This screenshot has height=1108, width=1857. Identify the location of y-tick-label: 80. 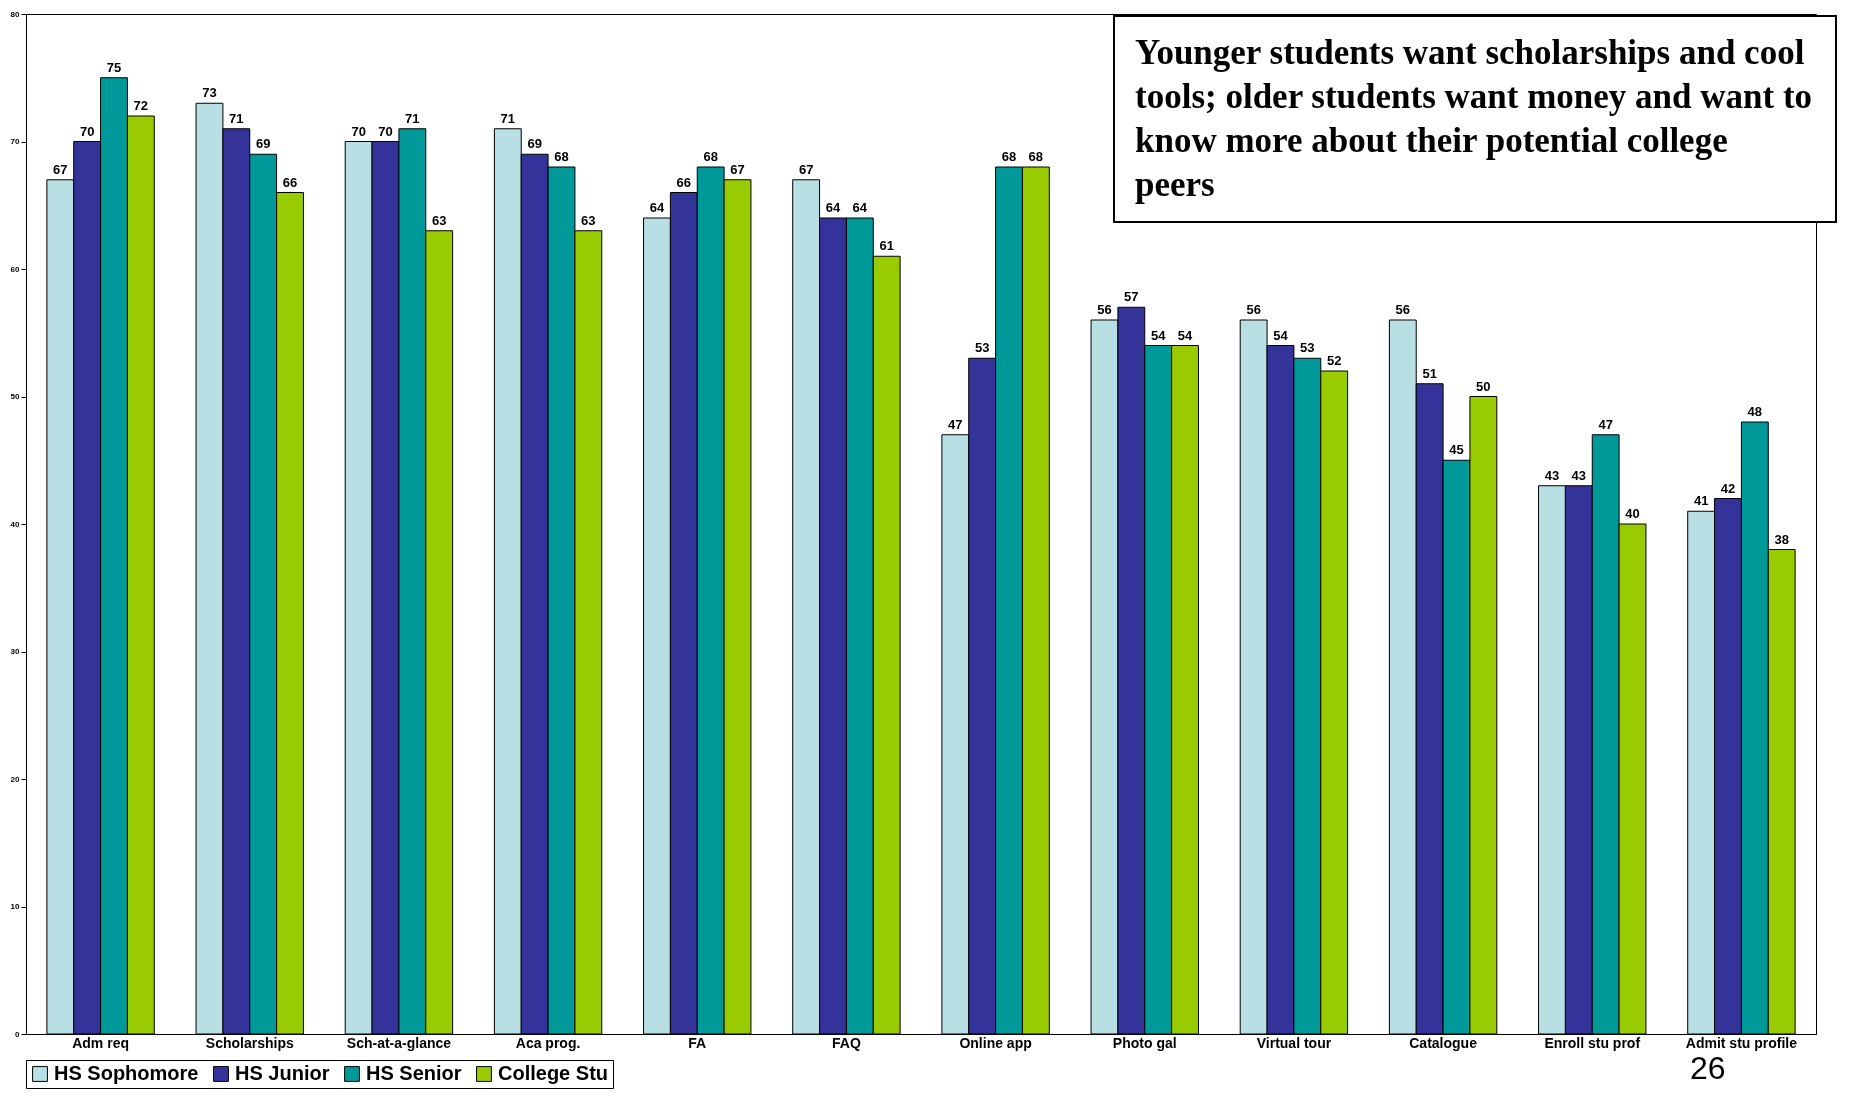
(15, 14).